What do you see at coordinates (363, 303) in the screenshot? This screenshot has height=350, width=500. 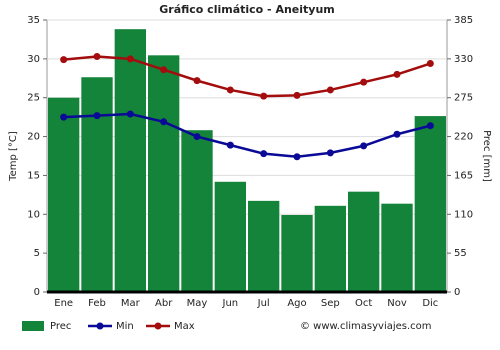 I see `x-tick-label: Oct` at bounding box center [363, 303].